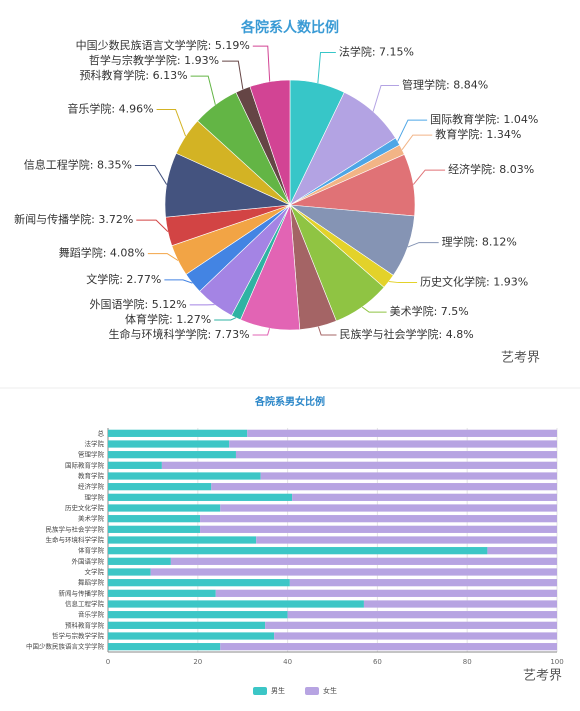  Describe the element at coordinates (95, 496) in the screenshot. I see `y-tick-label: 理学院` at that location.